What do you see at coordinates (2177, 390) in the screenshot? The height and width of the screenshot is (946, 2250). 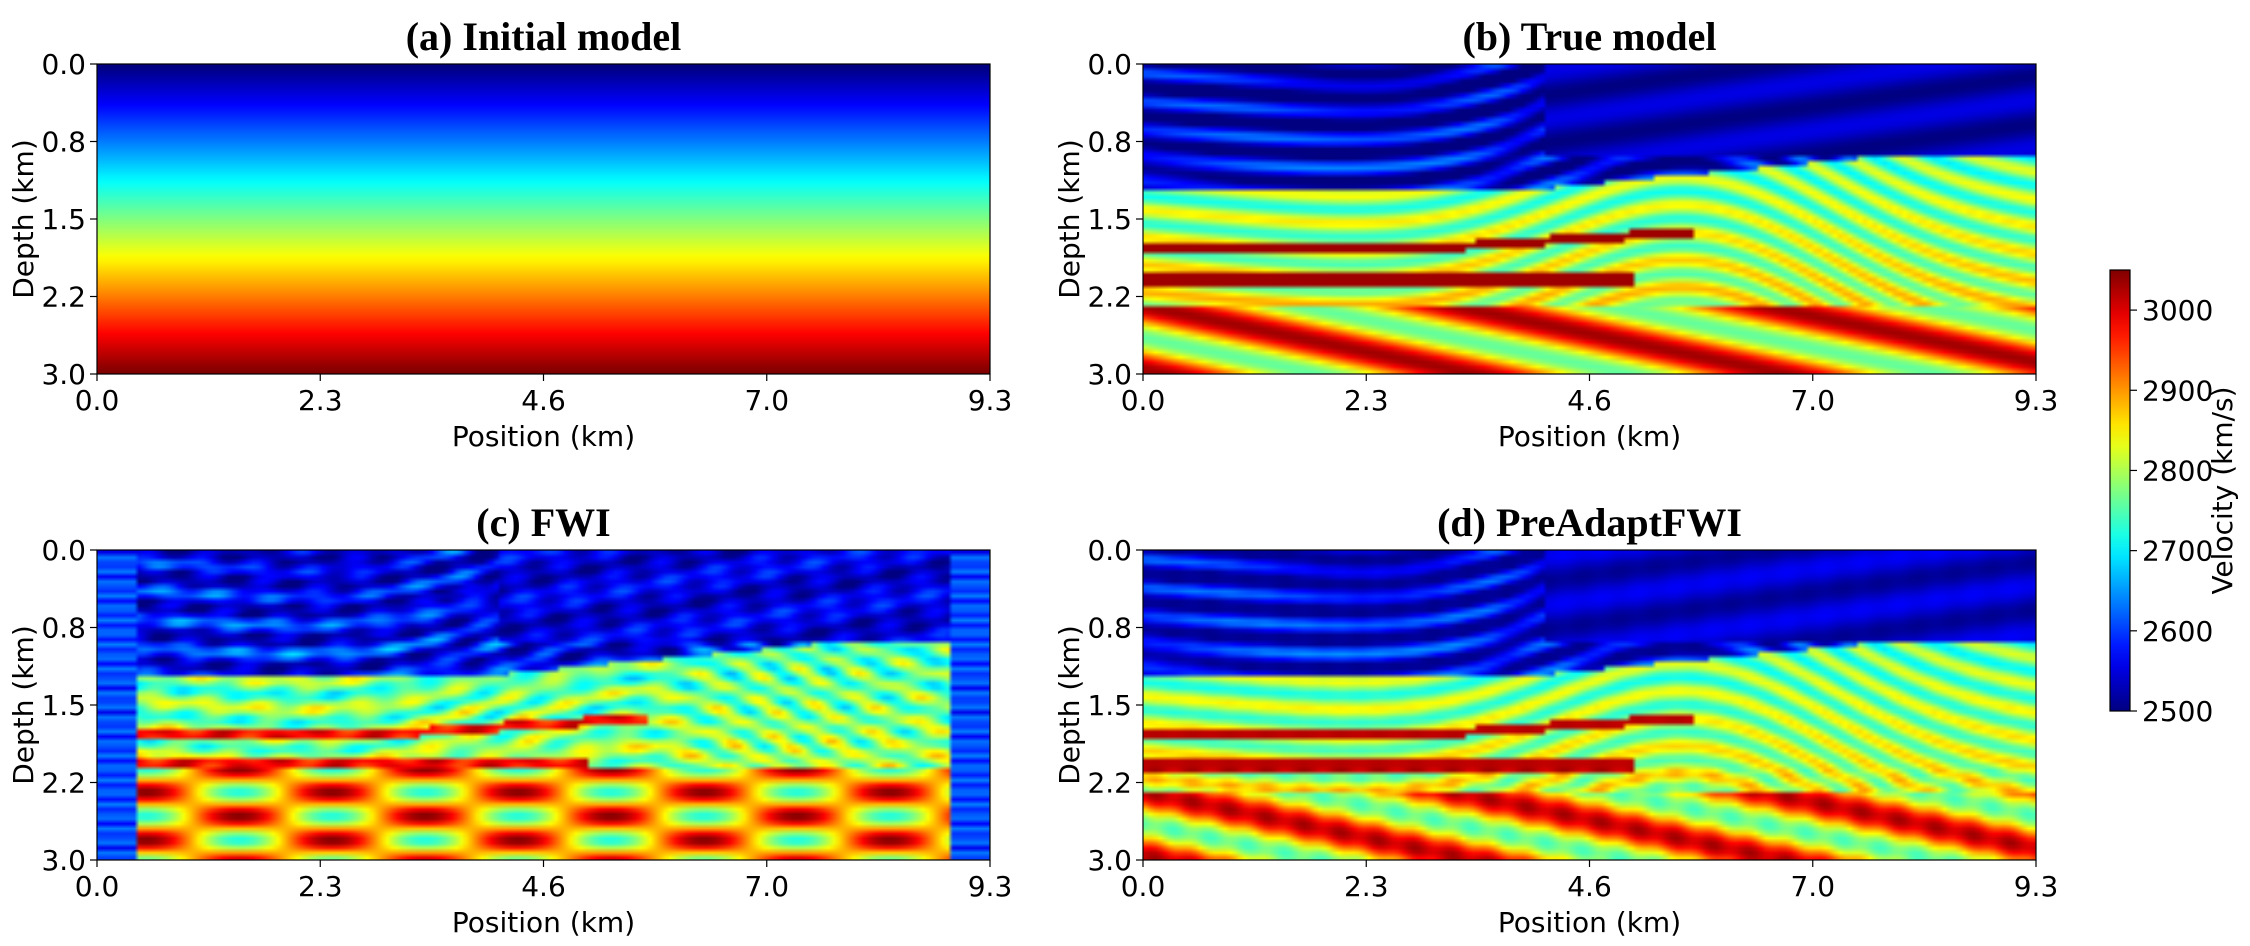 I see `colorbar-tick-label: 2900` at bounding box center [2177, 390].